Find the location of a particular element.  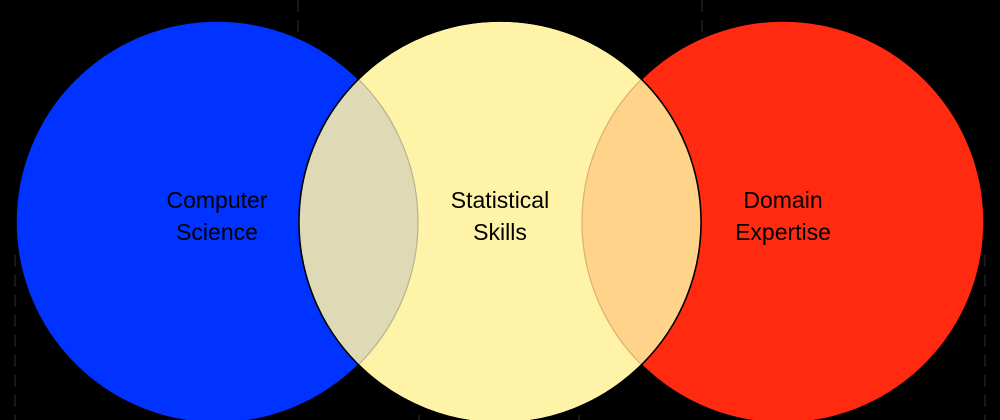

statistical-skills-label-line1: Statistical is located at coordinates (500, 200).